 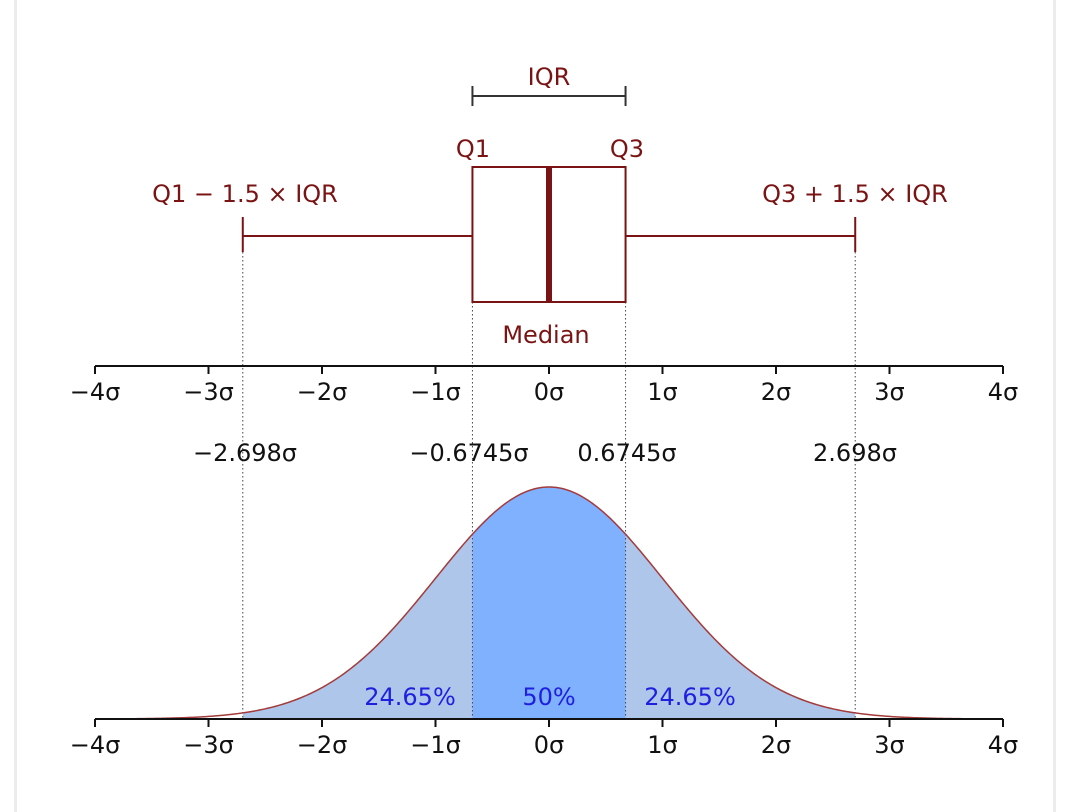 What do you see at coordinates (662, 392) in the screenshot?
I see `top-tick-label: 1σ` at bounding box center [662, 392].